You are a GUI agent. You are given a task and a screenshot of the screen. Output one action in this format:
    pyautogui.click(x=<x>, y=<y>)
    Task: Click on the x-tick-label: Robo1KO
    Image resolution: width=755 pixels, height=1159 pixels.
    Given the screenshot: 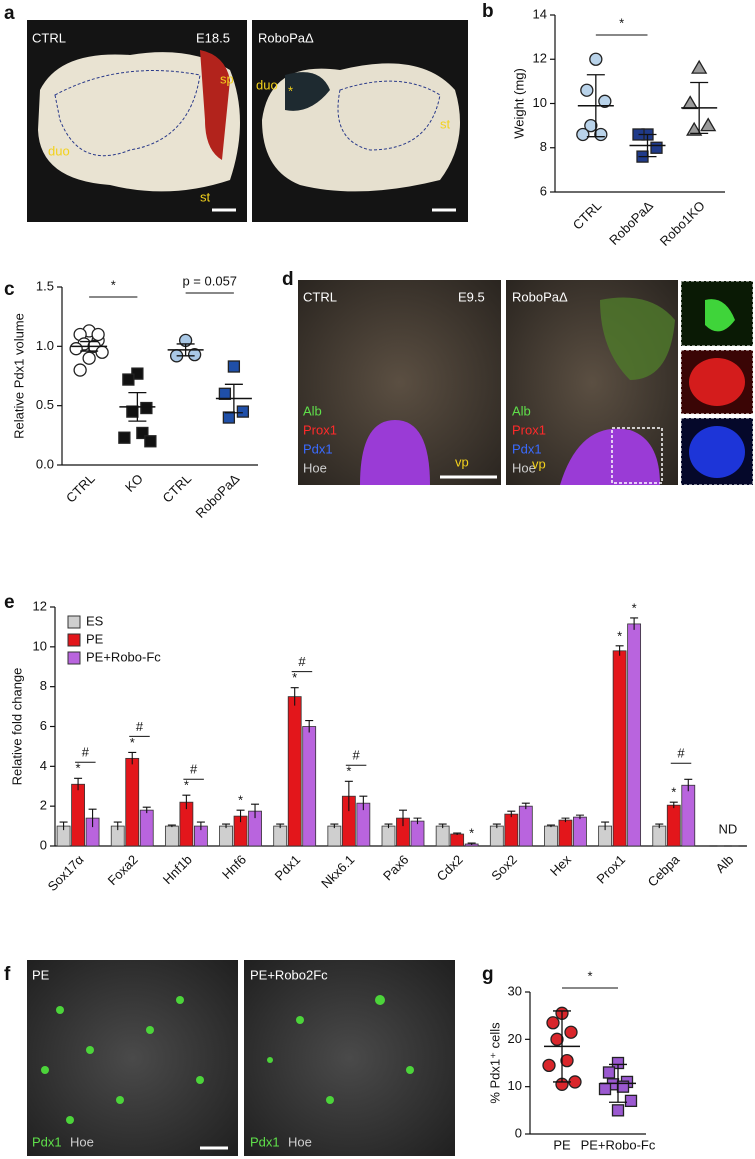 What is the action you would take?
    pyautogui.click(x=682, y=223)
    